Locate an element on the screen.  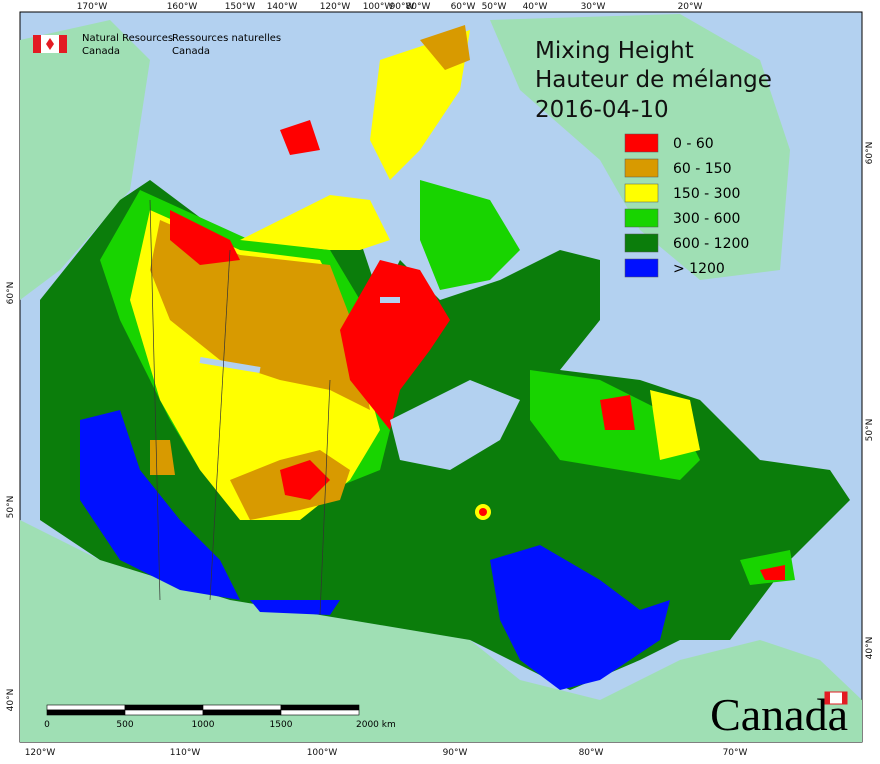
hudson-bay is located at coordinates (455, 425).